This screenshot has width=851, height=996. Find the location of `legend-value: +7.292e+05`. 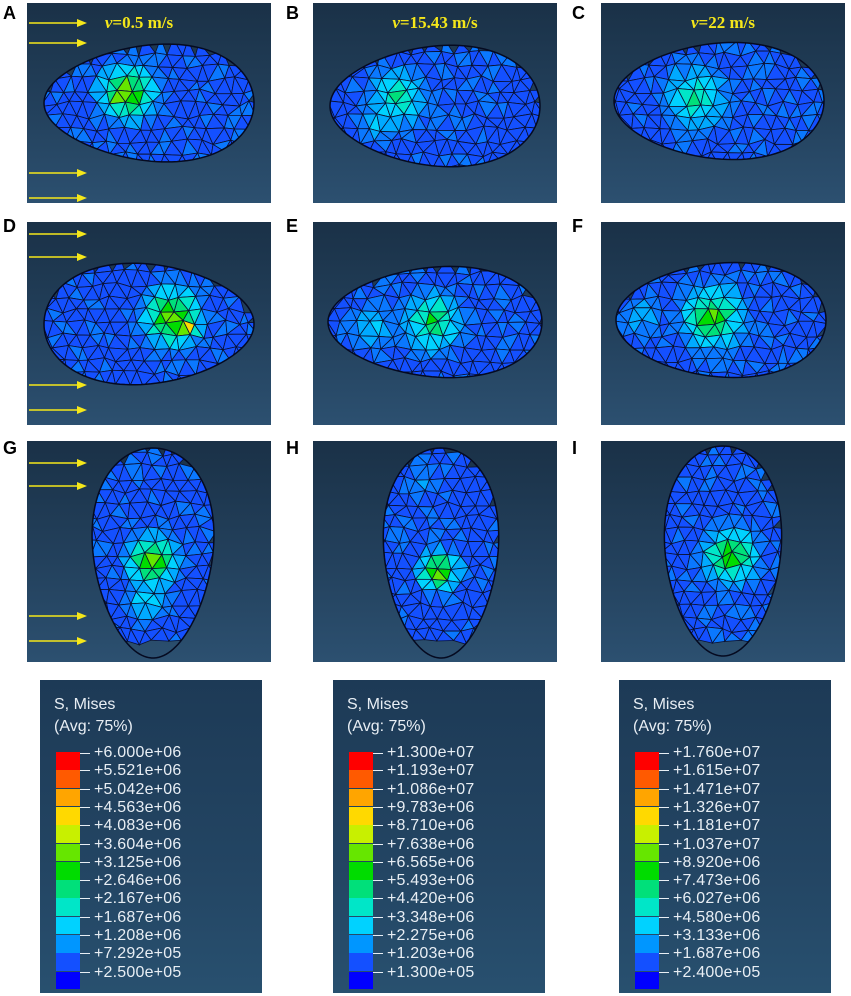

legend-value: +7.292e+05 is located at coordinates (138, 954).